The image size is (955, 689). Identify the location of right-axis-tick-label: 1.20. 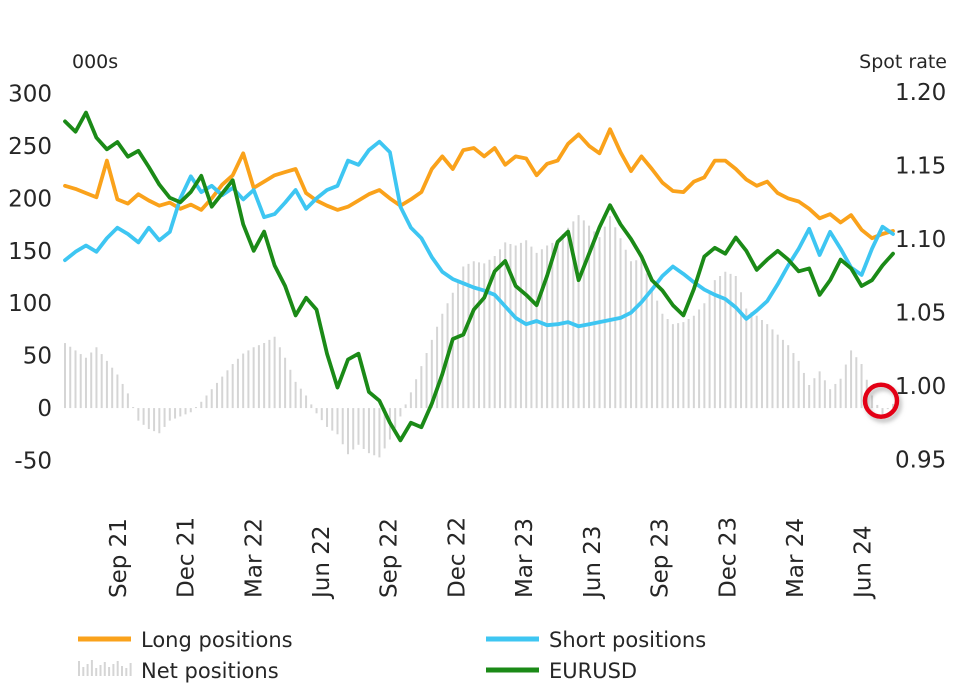
(920, 93).